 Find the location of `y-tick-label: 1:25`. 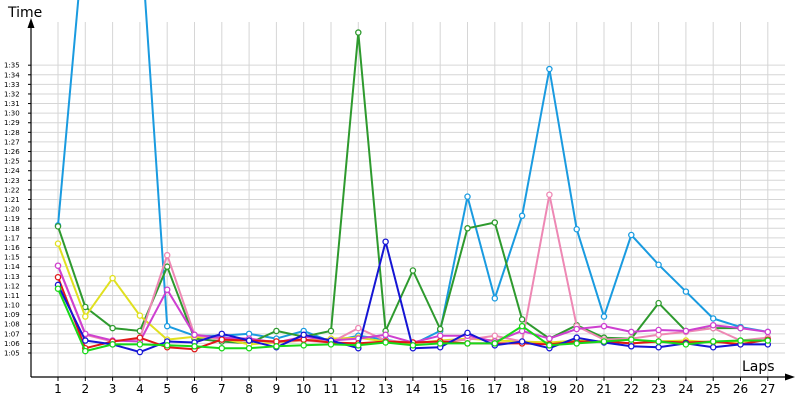

y-tick-label: 1:25 is located at coordinates (12, 162).